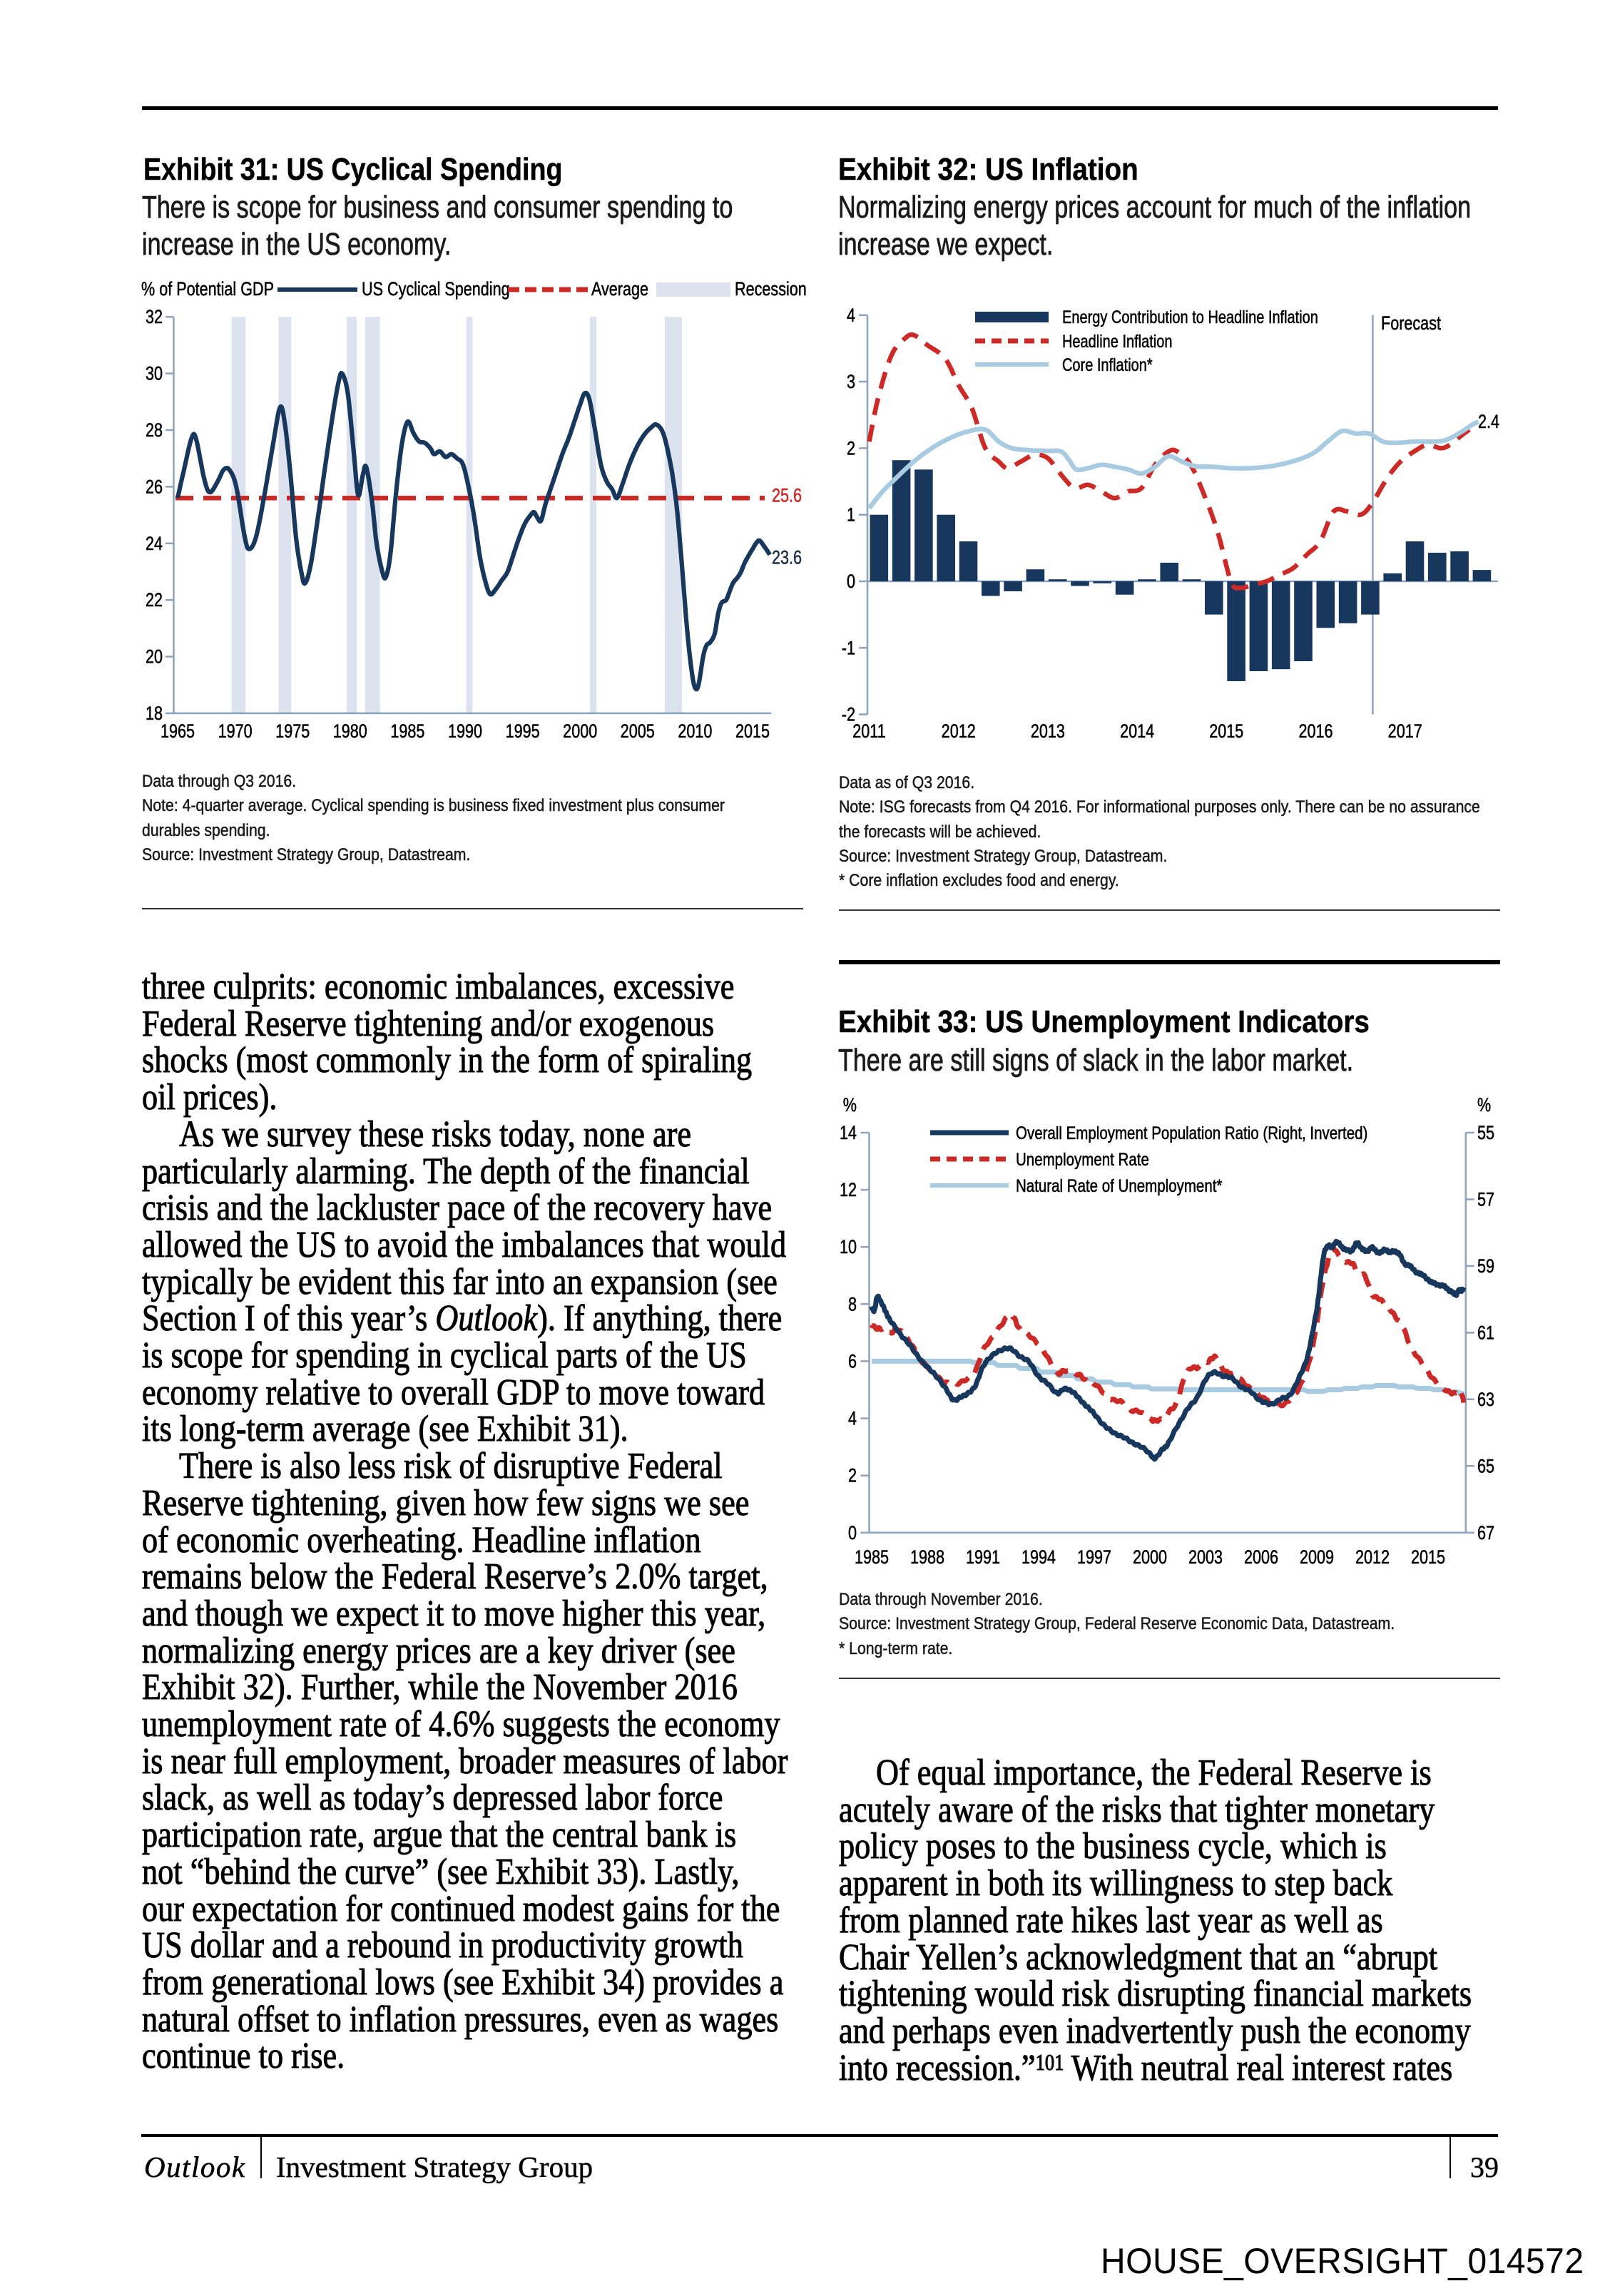 The width and height of the screenshot is (1605, 2296). Describe the element at coordinates (154, 373) in the screenshot. I see `svg-text: 30` at that location.